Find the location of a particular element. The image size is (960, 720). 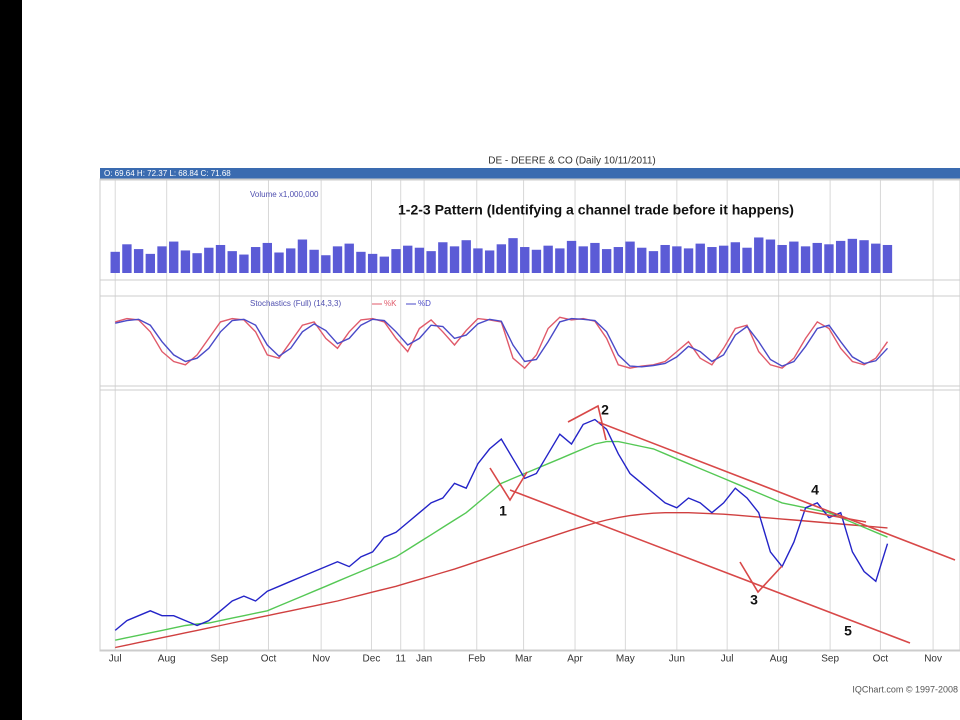

x-tick-label: Jan is located at coordinates (424, 659).